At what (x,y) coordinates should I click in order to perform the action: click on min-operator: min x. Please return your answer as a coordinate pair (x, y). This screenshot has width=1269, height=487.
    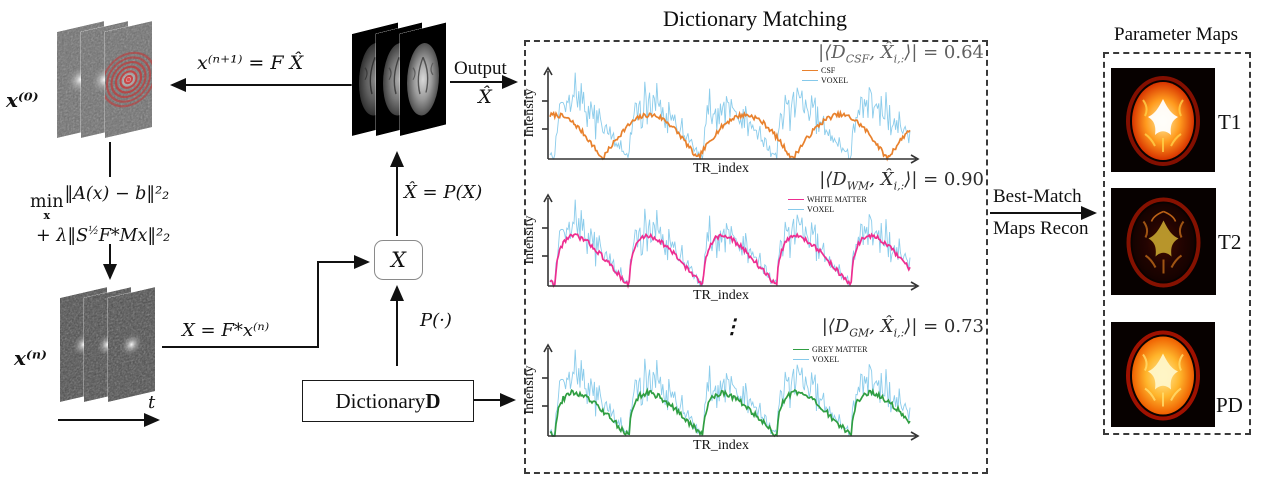
    Looking at the image, I should click on (47, 207).